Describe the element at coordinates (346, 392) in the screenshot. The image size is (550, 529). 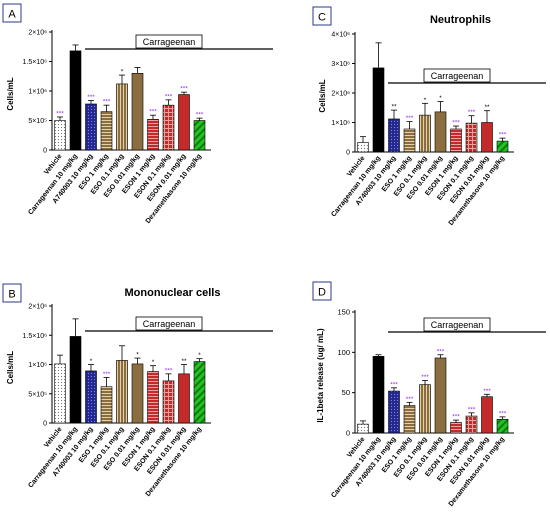
I see `y-tick-label: 50` at that location.